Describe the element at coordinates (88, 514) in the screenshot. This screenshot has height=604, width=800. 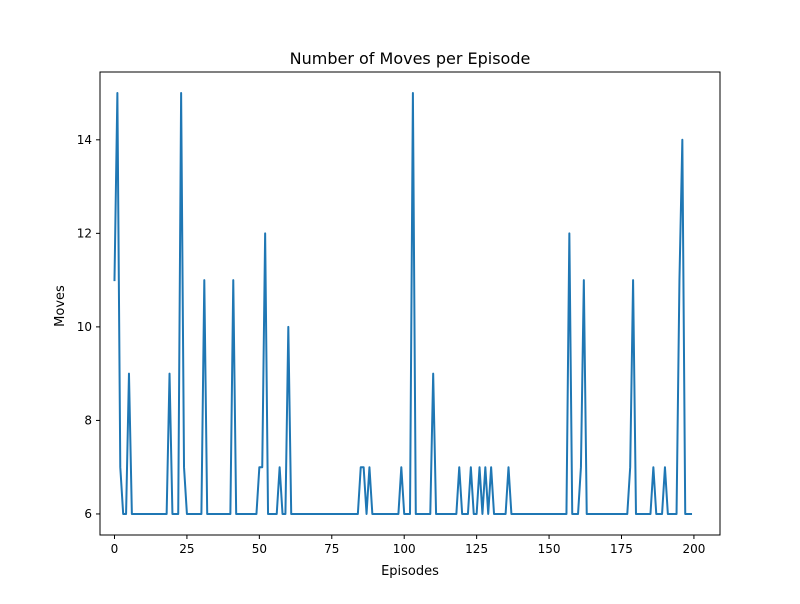
I see `y-tick-label: 6` at that location.